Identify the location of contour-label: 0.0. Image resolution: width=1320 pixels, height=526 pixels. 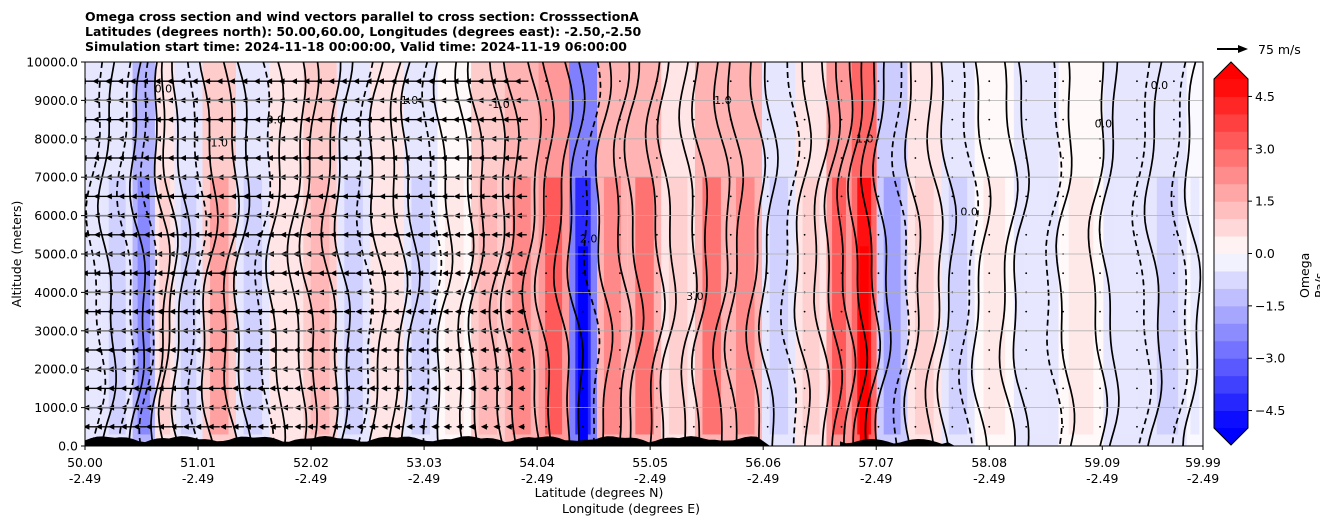
(164, 89).